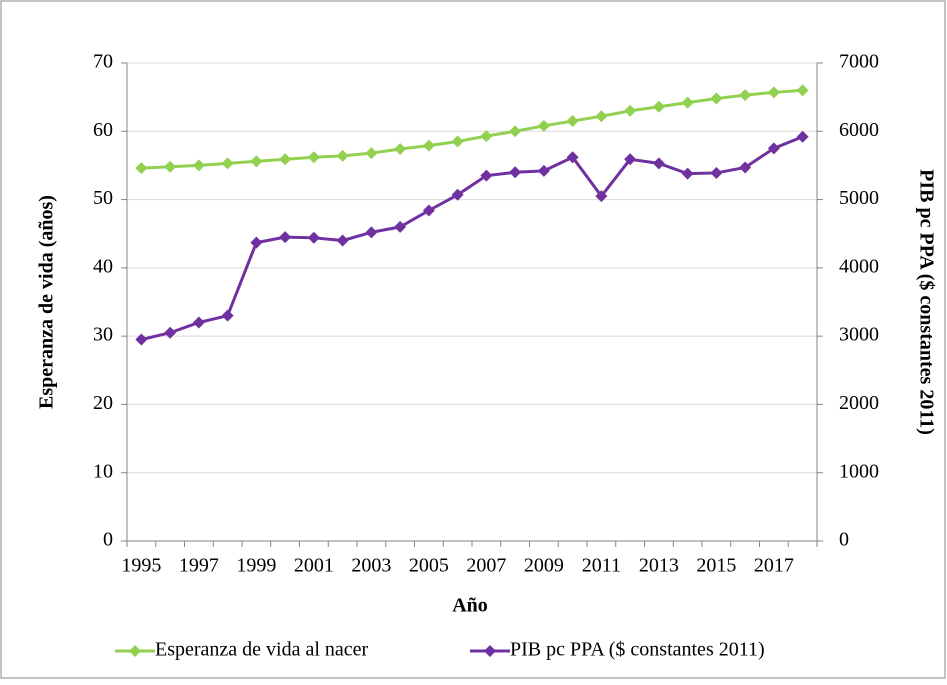  I want to click on x-tick-label: 2009, so click(544, 566).